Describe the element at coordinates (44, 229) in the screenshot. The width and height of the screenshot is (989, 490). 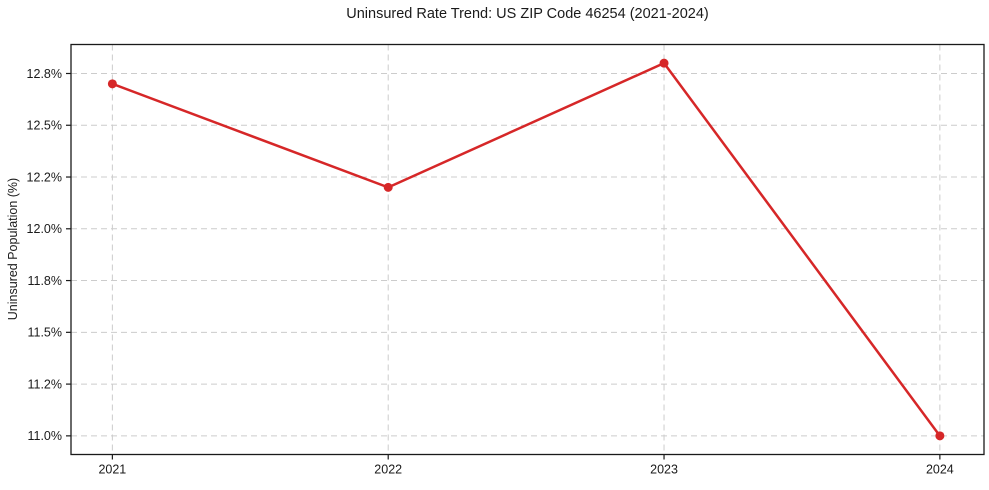
I see `y-tick-label: 12.0%` at that location.